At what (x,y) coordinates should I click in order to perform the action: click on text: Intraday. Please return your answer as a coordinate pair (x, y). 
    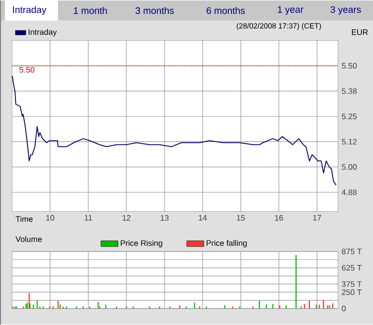
    Looking at the image, I should click on (29, 10).